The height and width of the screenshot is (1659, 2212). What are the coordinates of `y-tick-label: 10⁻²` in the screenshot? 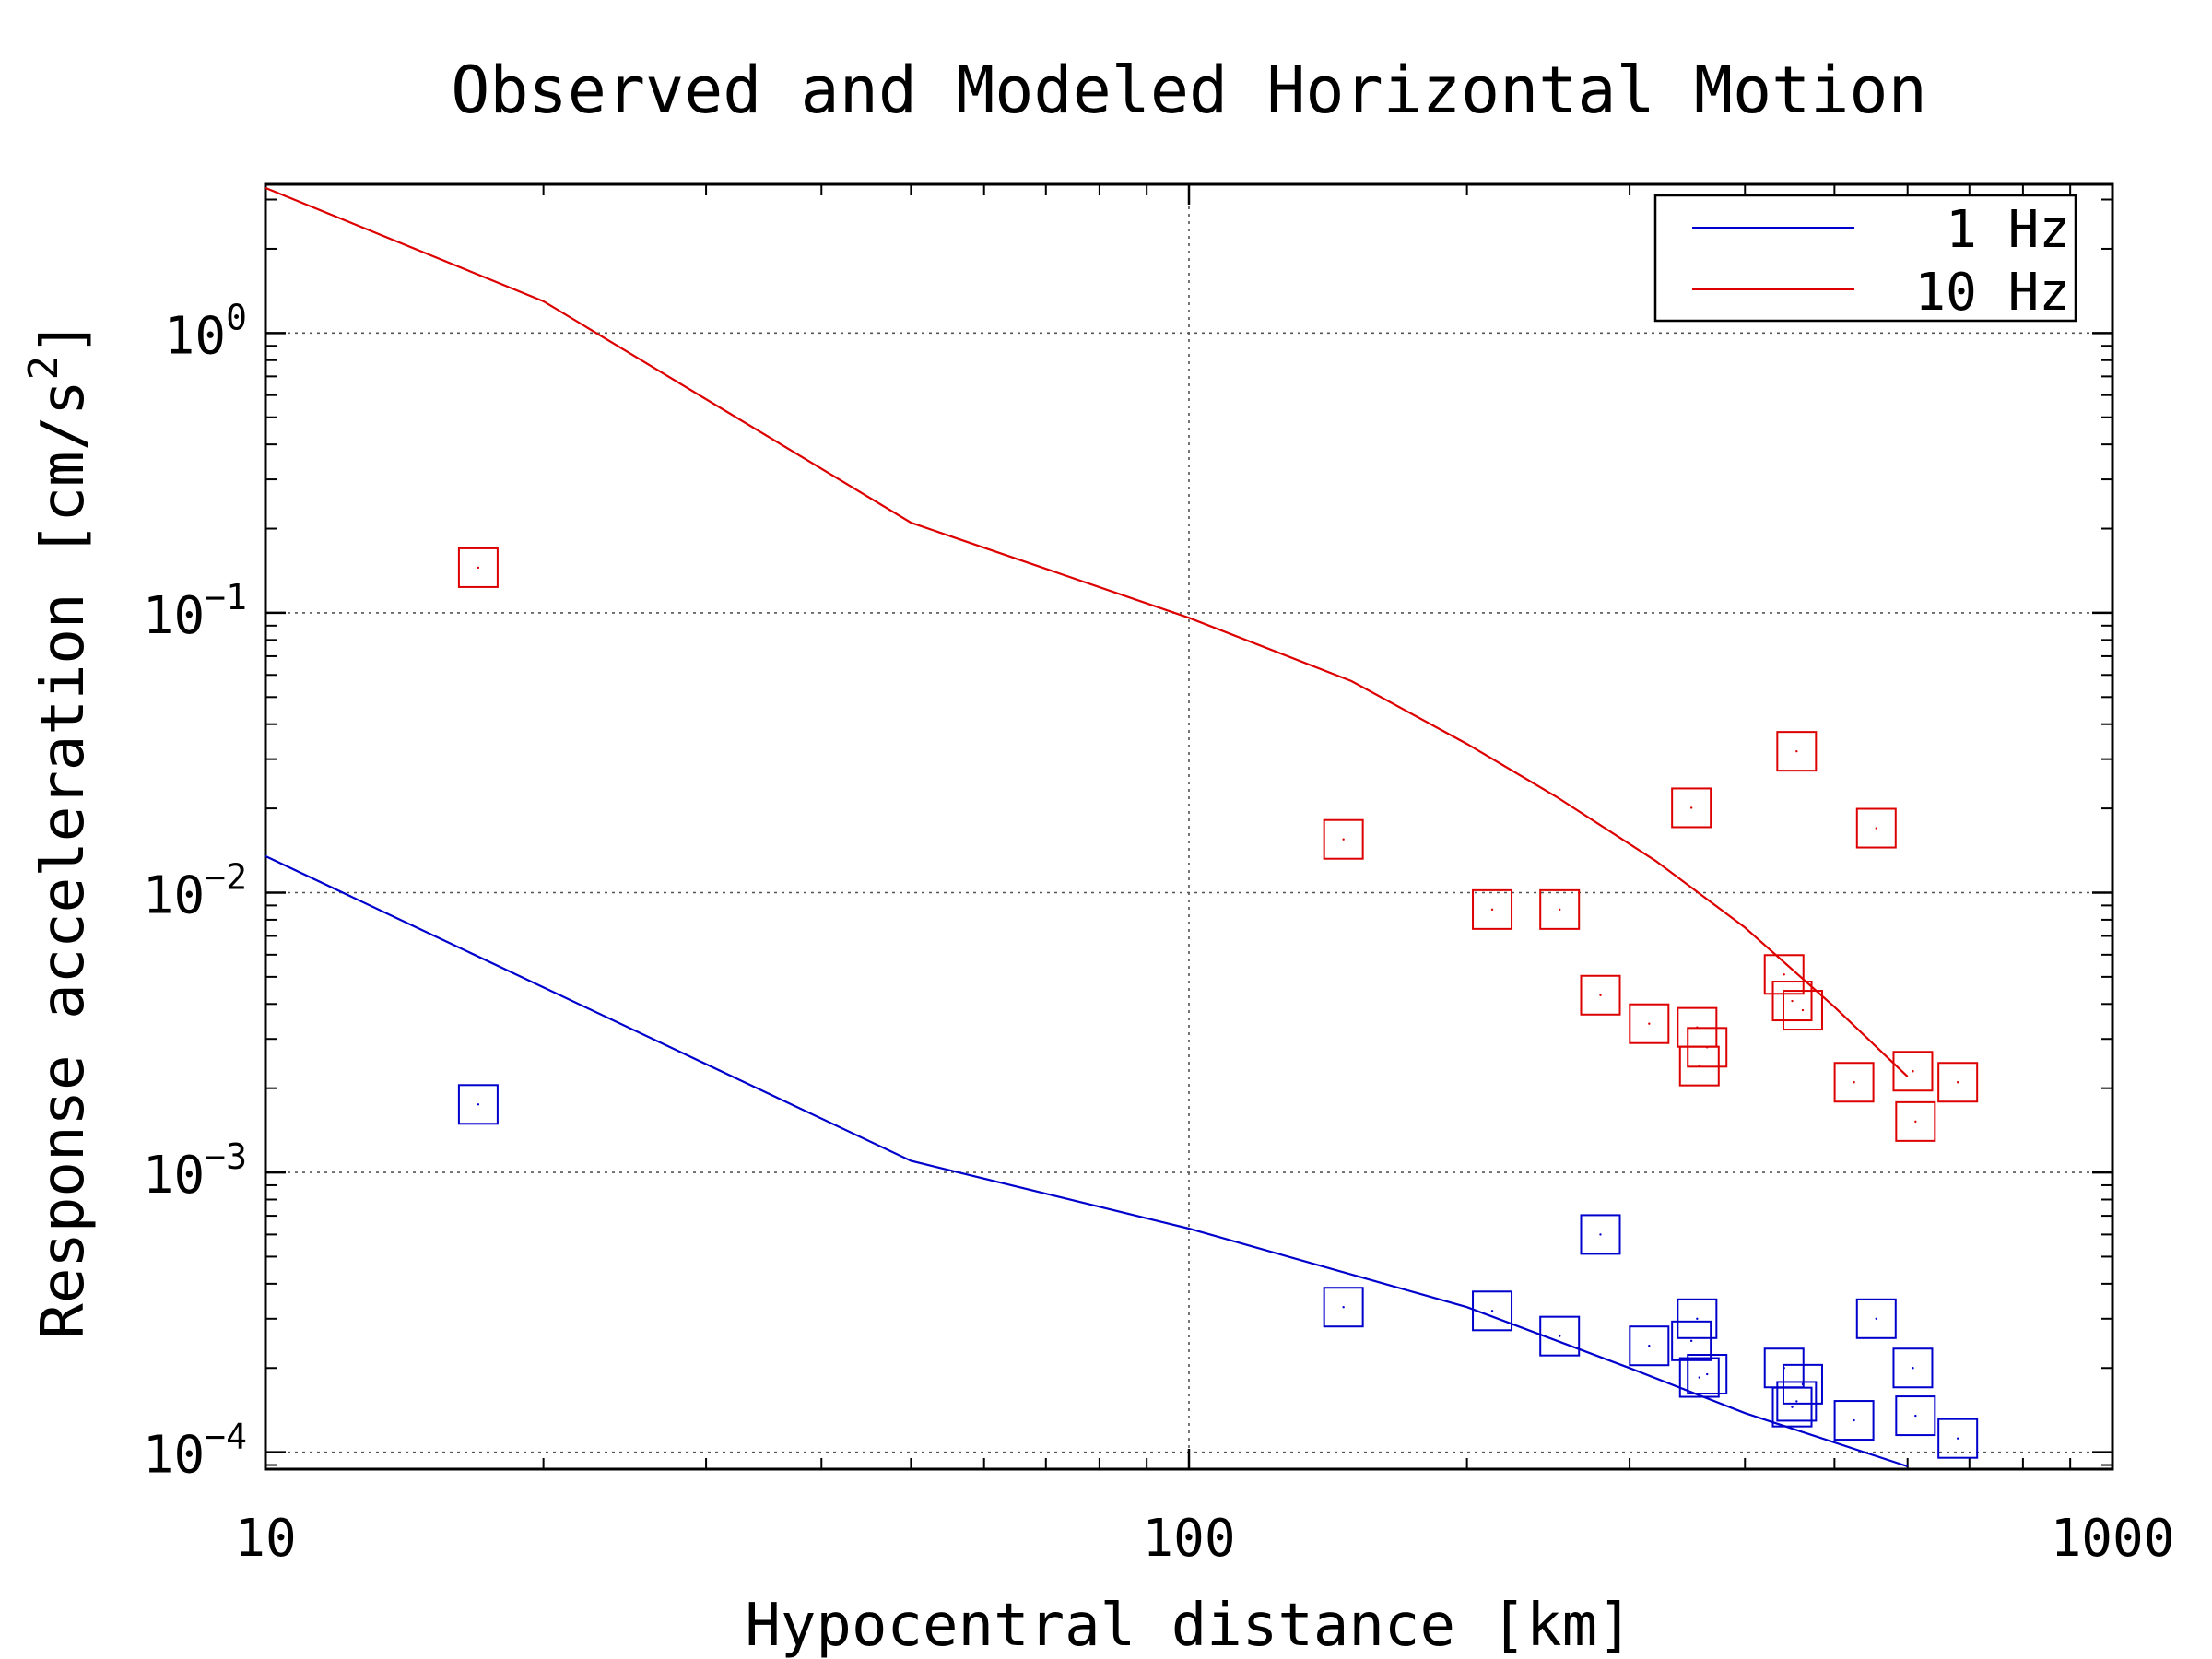 It's located at (195, 890).